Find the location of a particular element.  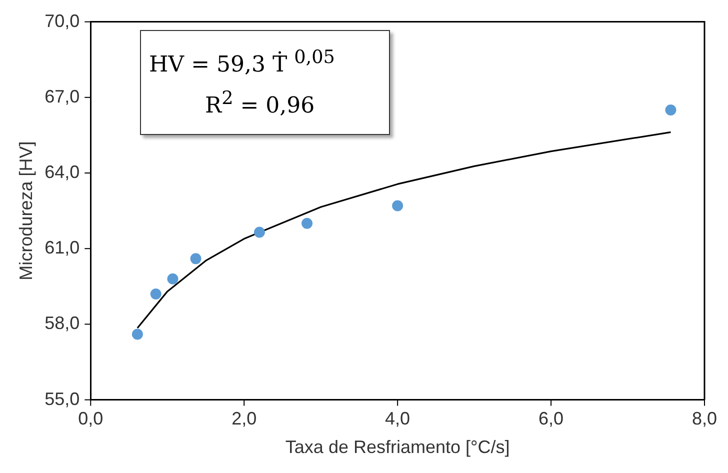

x-tick-label: 2,0 is located at coordinates (244, 418).